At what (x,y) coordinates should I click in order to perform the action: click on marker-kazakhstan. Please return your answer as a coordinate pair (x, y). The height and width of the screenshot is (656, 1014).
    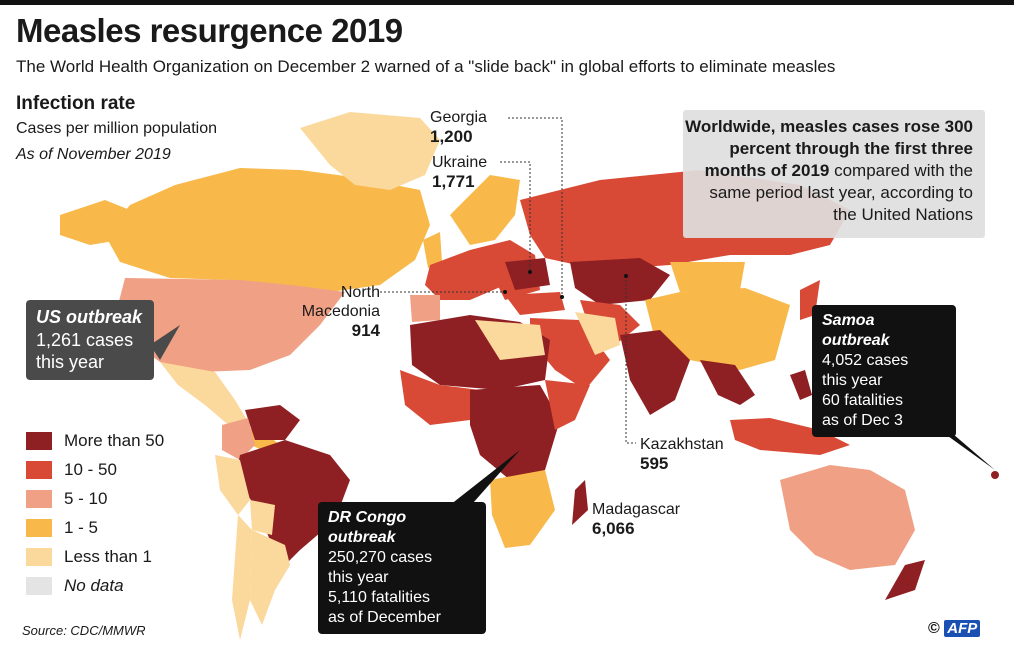
    Looking at the image, I should click on (626, 276).